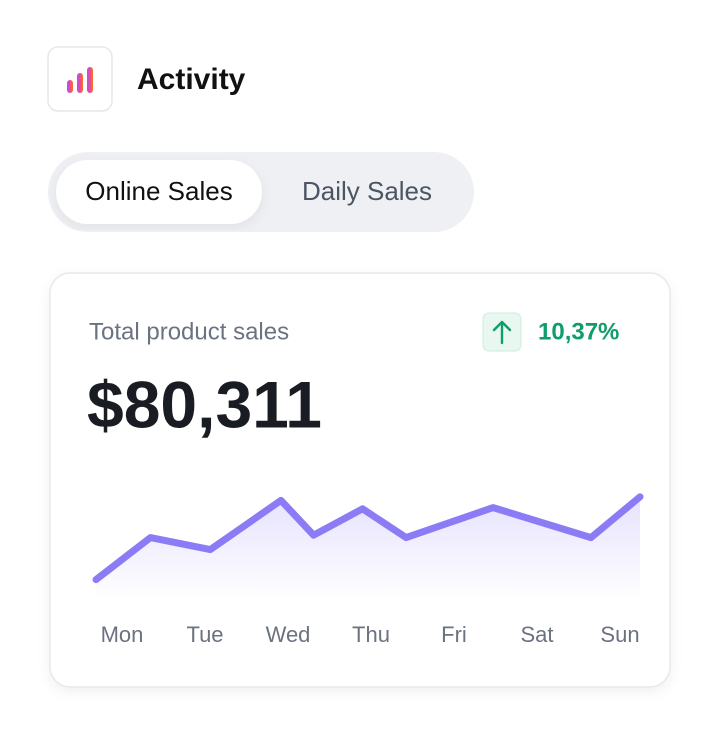 The width and height of the screenshot is (720, 736). Describe the element at coordinates (122, 634) in the screenshot. I see `x-tick-label: Mon` at that location.